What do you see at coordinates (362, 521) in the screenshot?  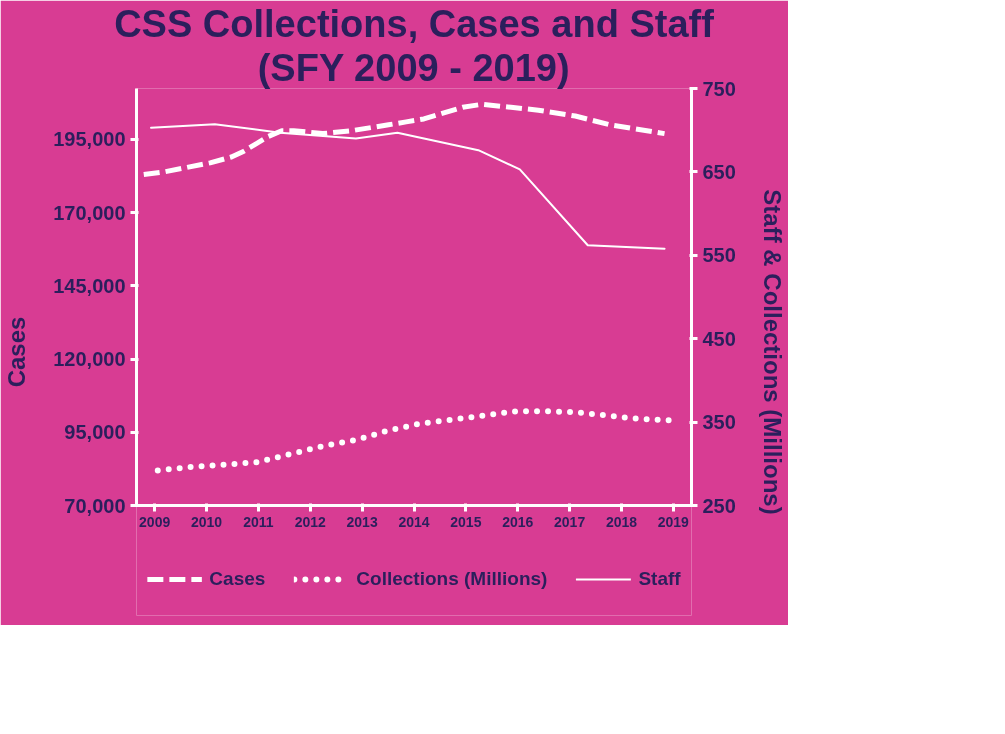 I see `x-tick-label: 2013` at bounding box center [362, 521].